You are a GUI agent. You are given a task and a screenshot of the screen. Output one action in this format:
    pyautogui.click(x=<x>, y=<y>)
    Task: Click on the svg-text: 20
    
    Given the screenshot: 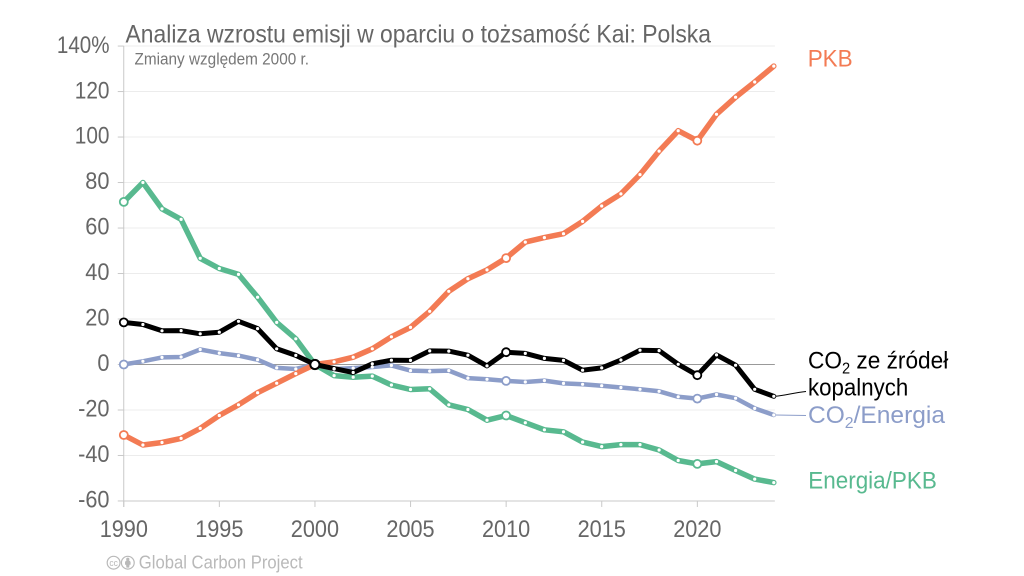 What is the action you would take?
    pyautogui.click(x=97, y=318)
    